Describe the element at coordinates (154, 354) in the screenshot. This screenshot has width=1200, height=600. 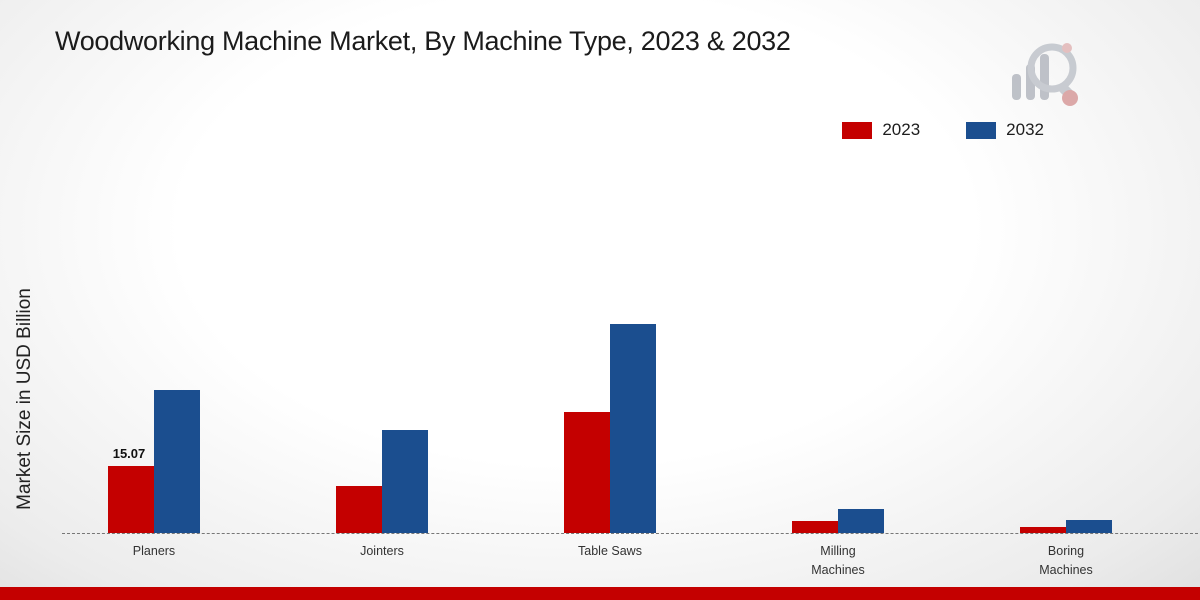
I see `bar-group-planers: 15.07 Planers` at that location.